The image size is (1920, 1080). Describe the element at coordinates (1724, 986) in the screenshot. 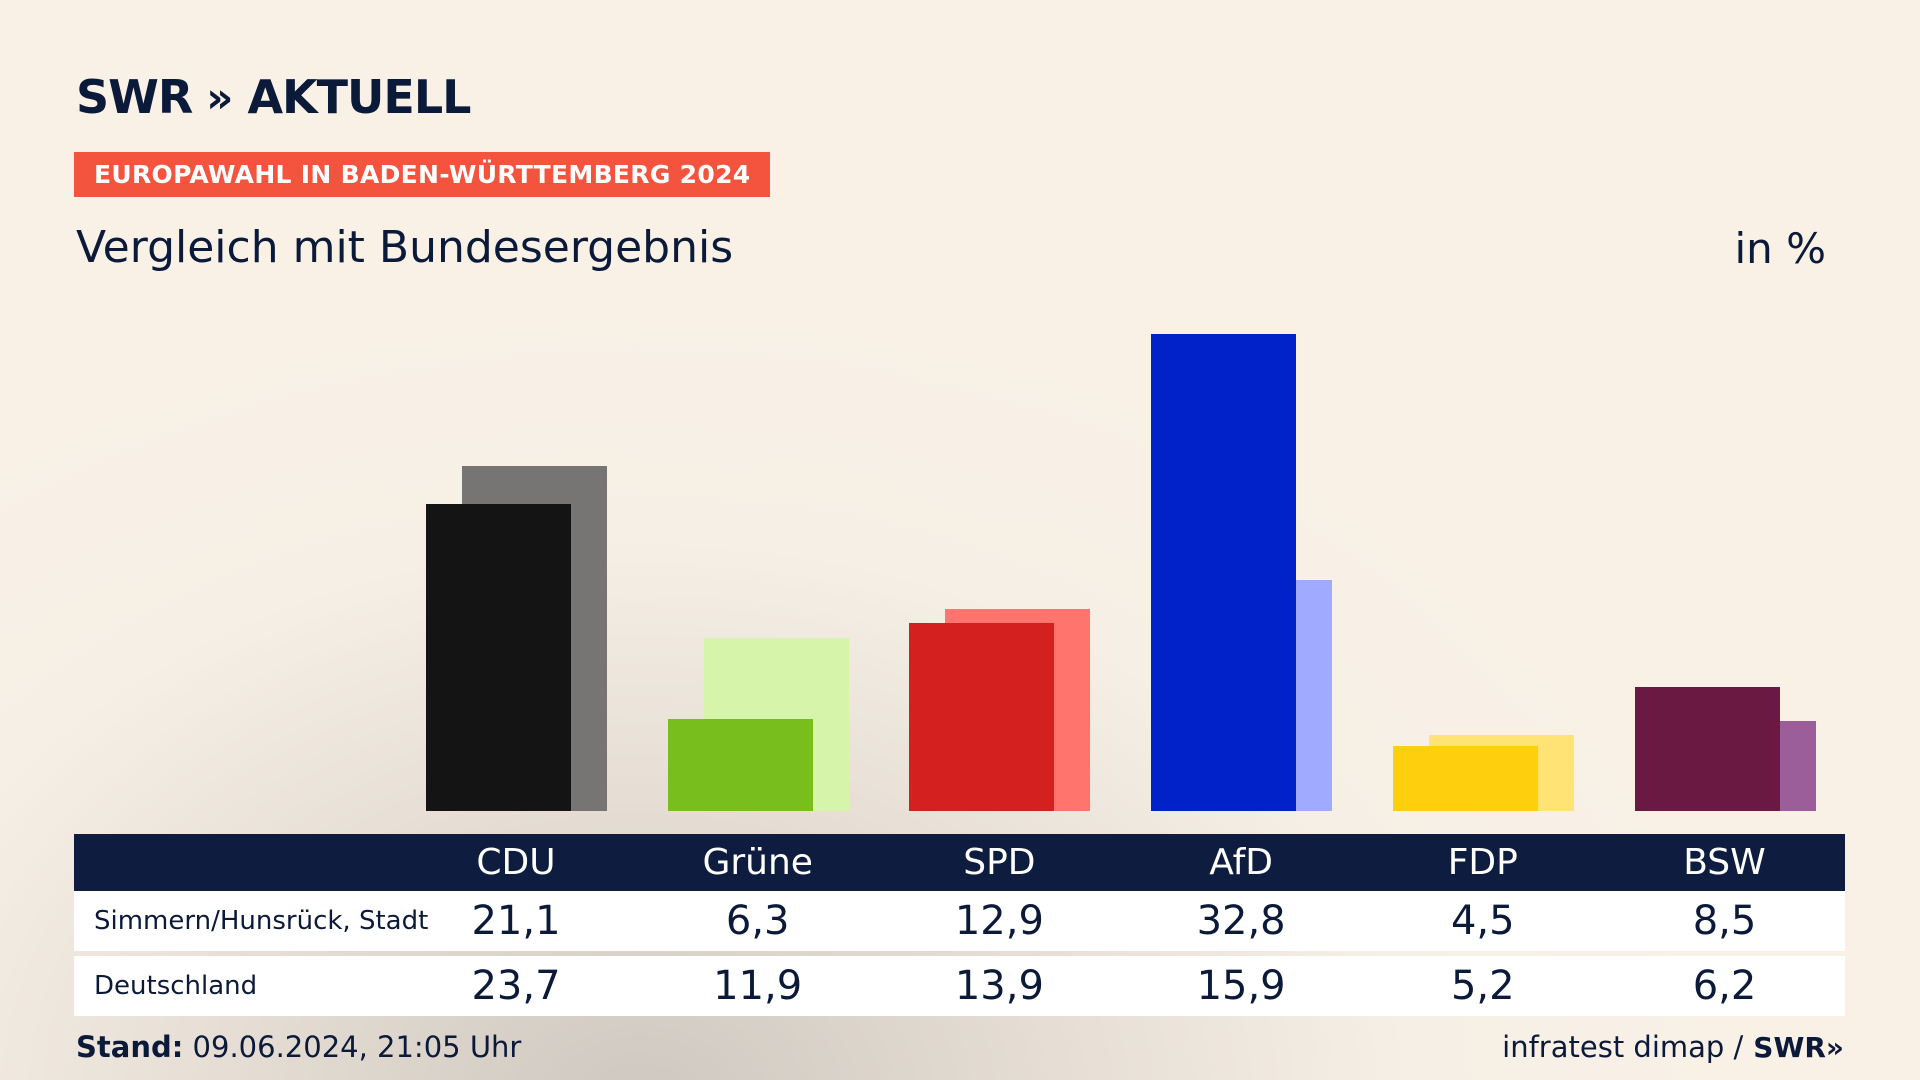

I see `value-deutschland-bsw: 6,2` at that location.